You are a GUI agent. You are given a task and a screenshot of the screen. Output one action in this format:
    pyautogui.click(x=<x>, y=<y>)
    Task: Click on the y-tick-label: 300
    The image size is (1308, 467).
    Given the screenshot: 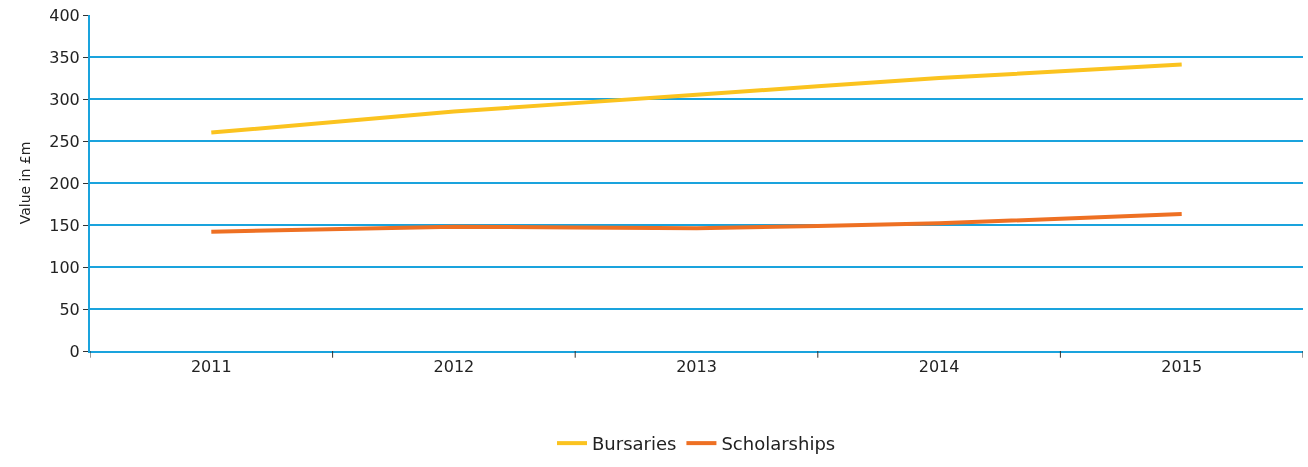 What is the action you would take?
    pyautogui.click(x=64, y=99)
    